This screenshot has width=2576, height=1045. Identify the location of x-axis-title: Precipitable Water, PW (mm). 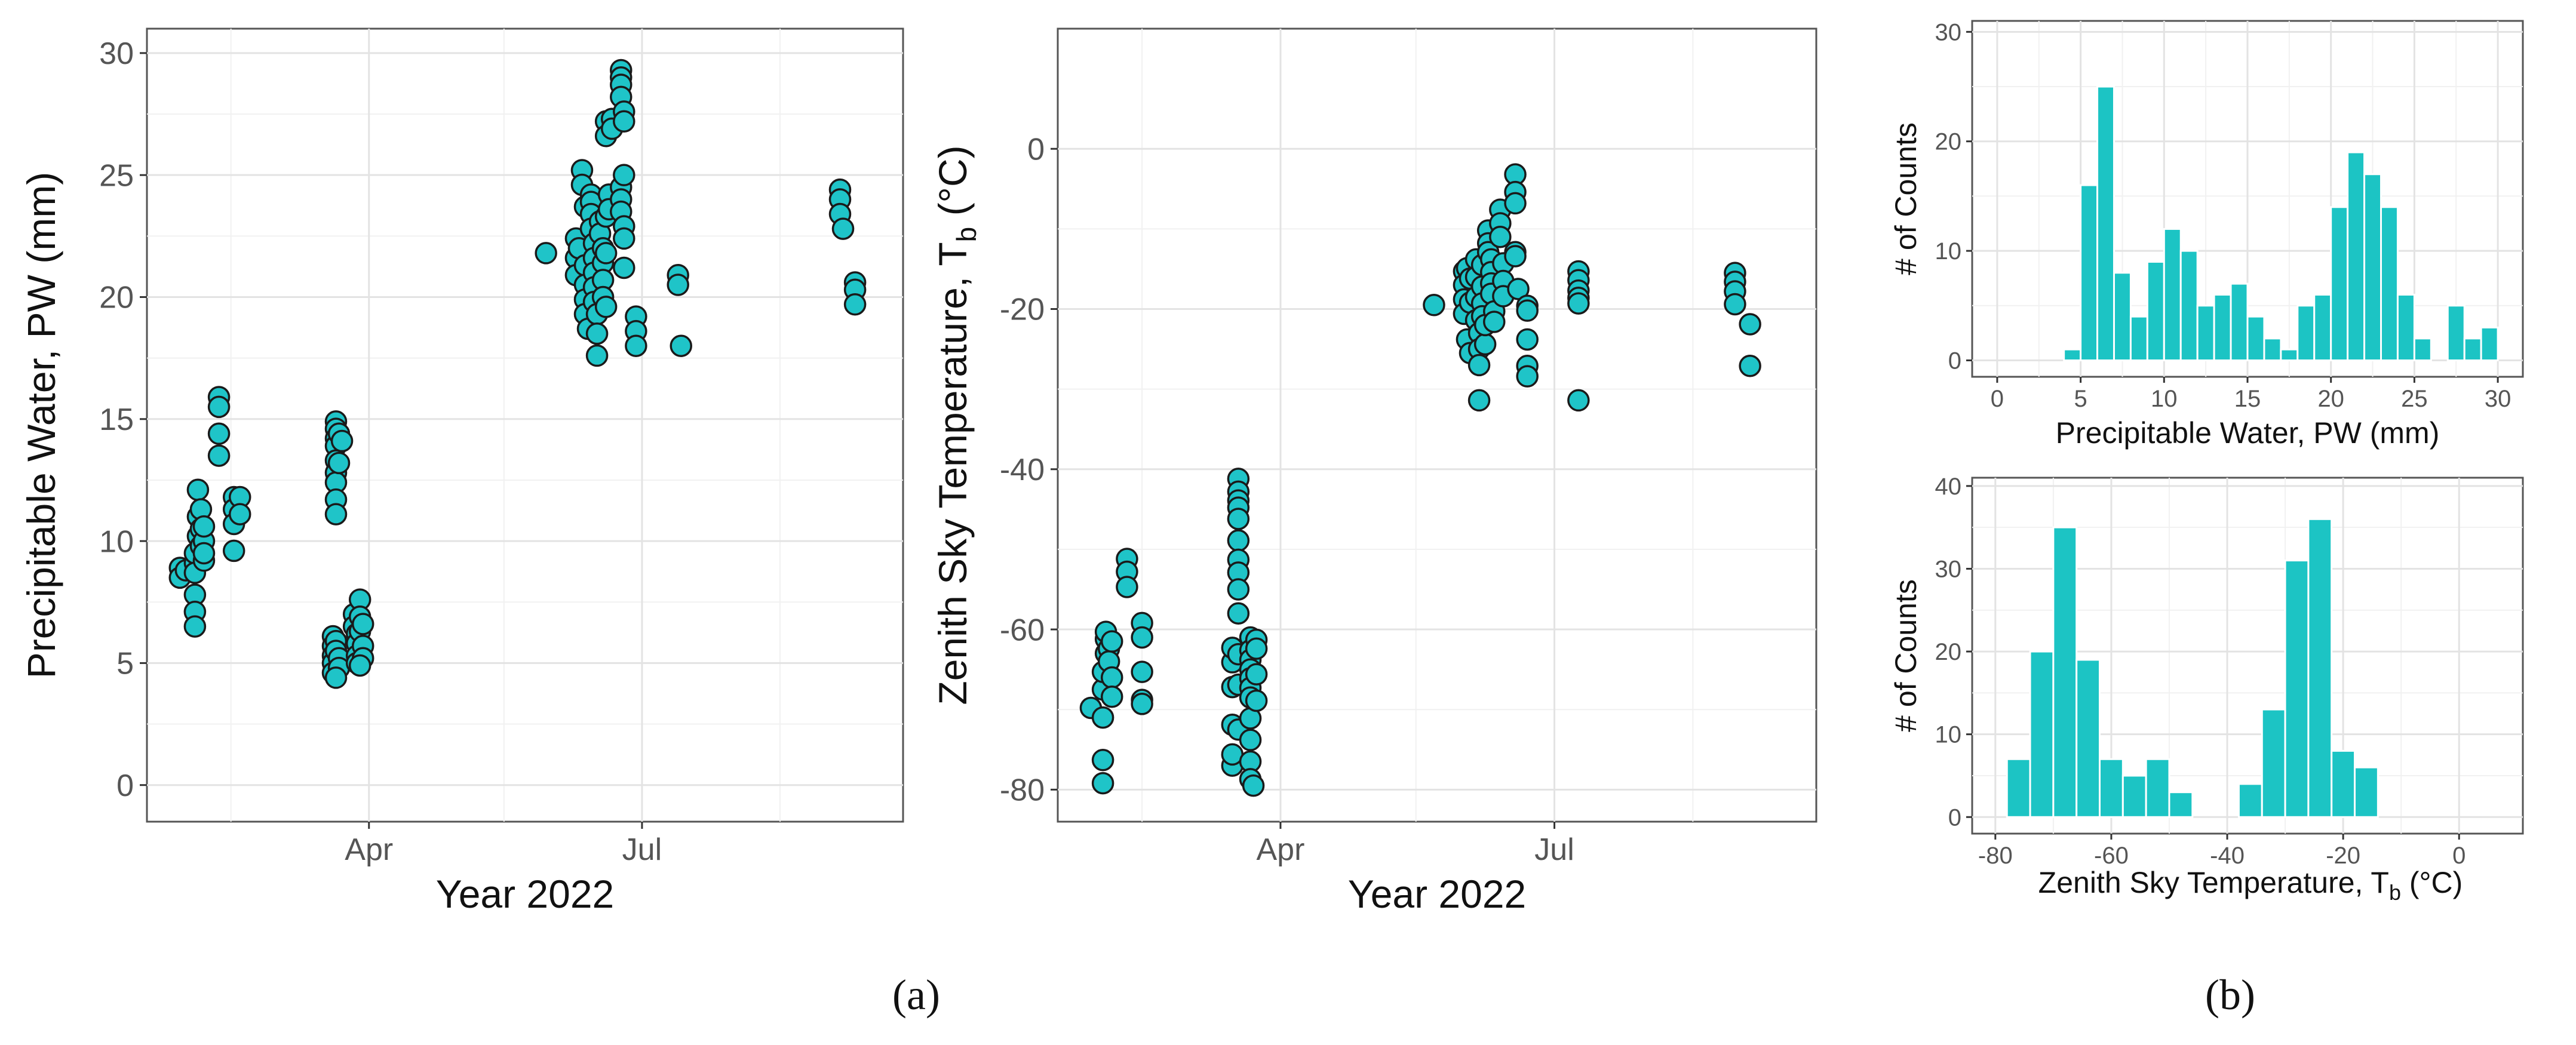
(2248, 433).